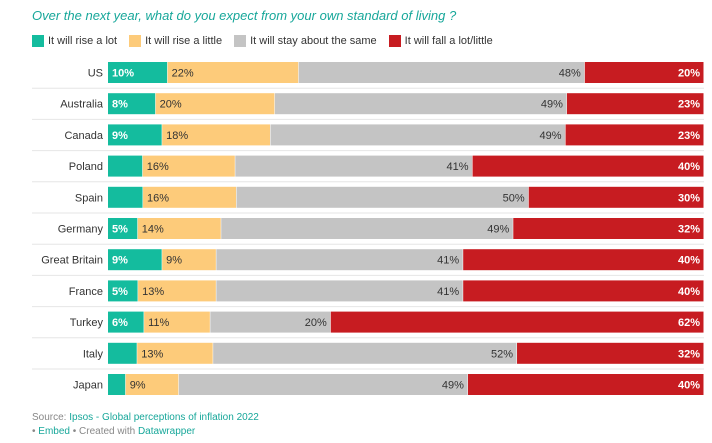 Image resolution: width=712 pixels, height=443 pixels. I want to click on data-label-spain-it-will-rise-a-little: 16%, so click(158, 198).